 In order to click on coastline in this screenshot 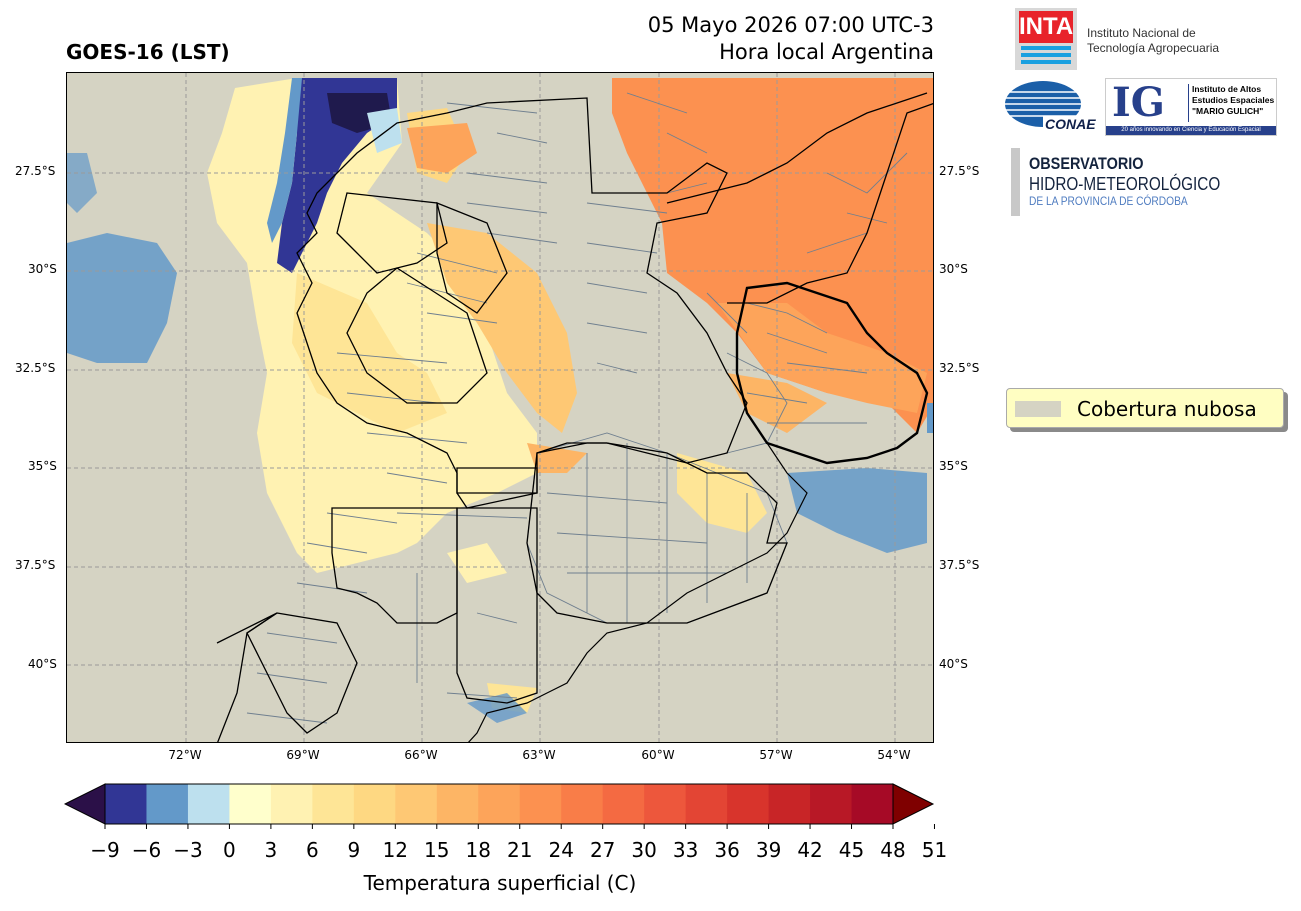, I will do `click(638, 592)`.